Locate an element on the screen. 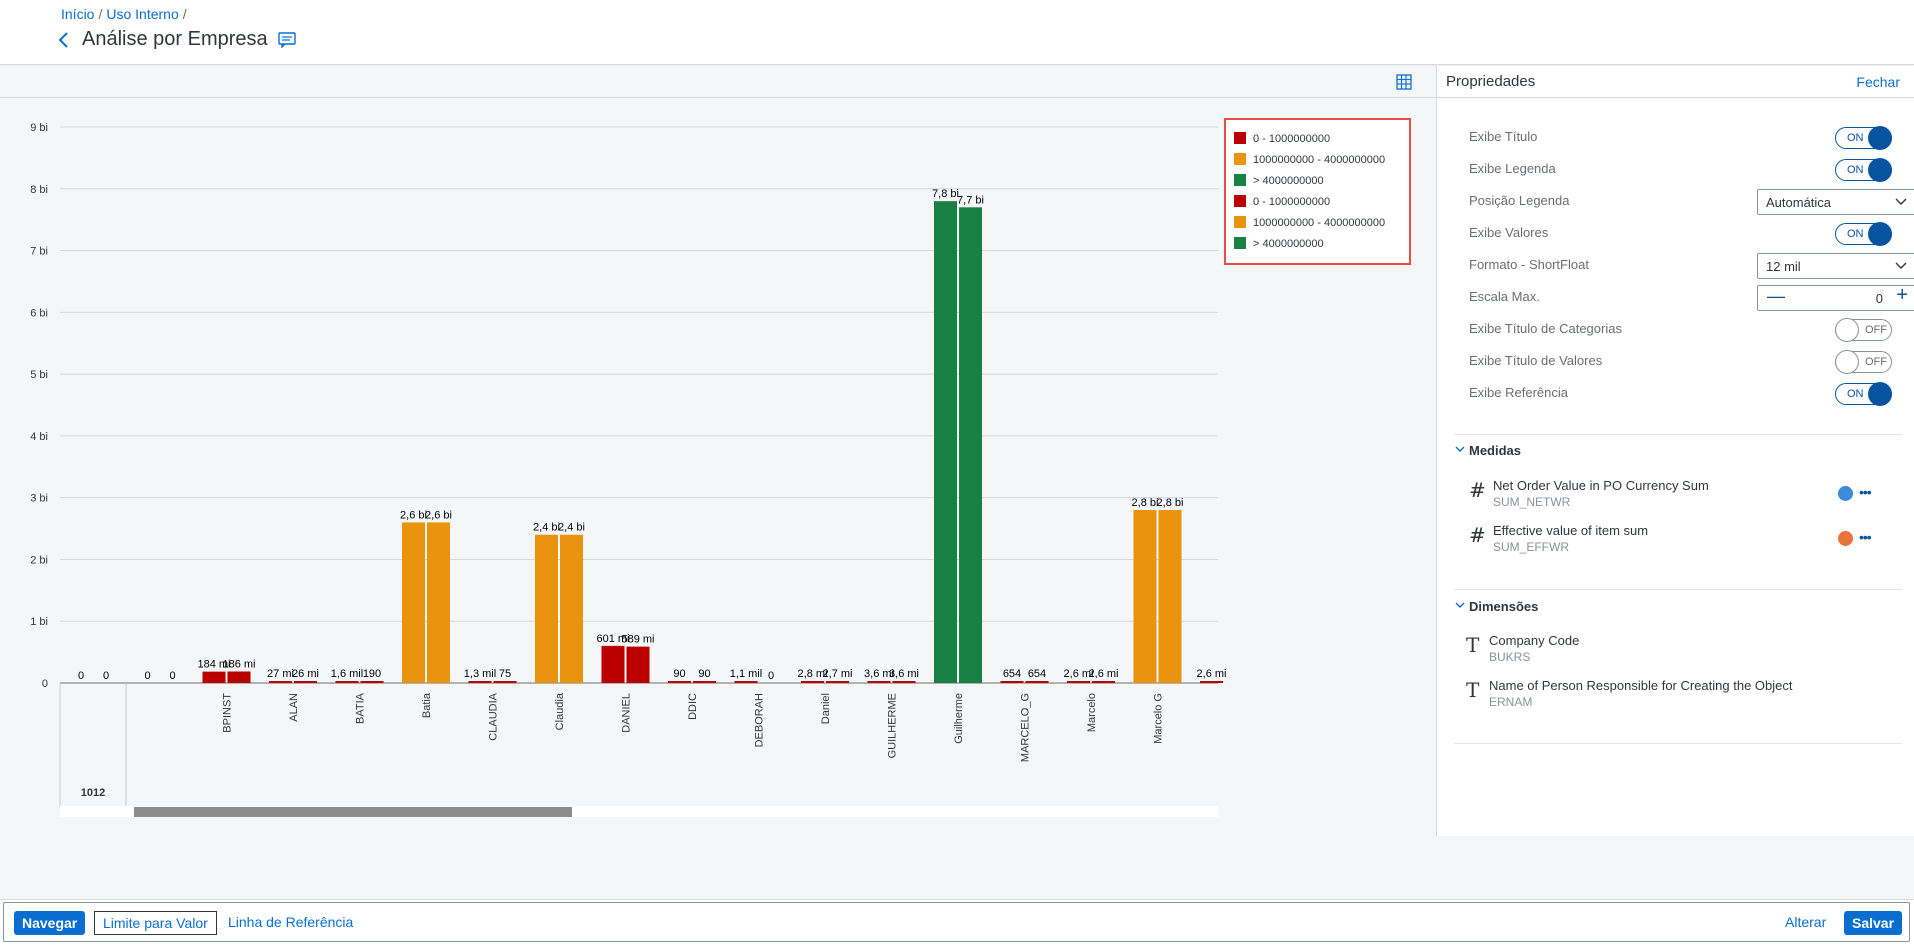 This screenshot has height=945, width=1914. prop-label: Exibe Valores is located at coordinates (1509, 232).